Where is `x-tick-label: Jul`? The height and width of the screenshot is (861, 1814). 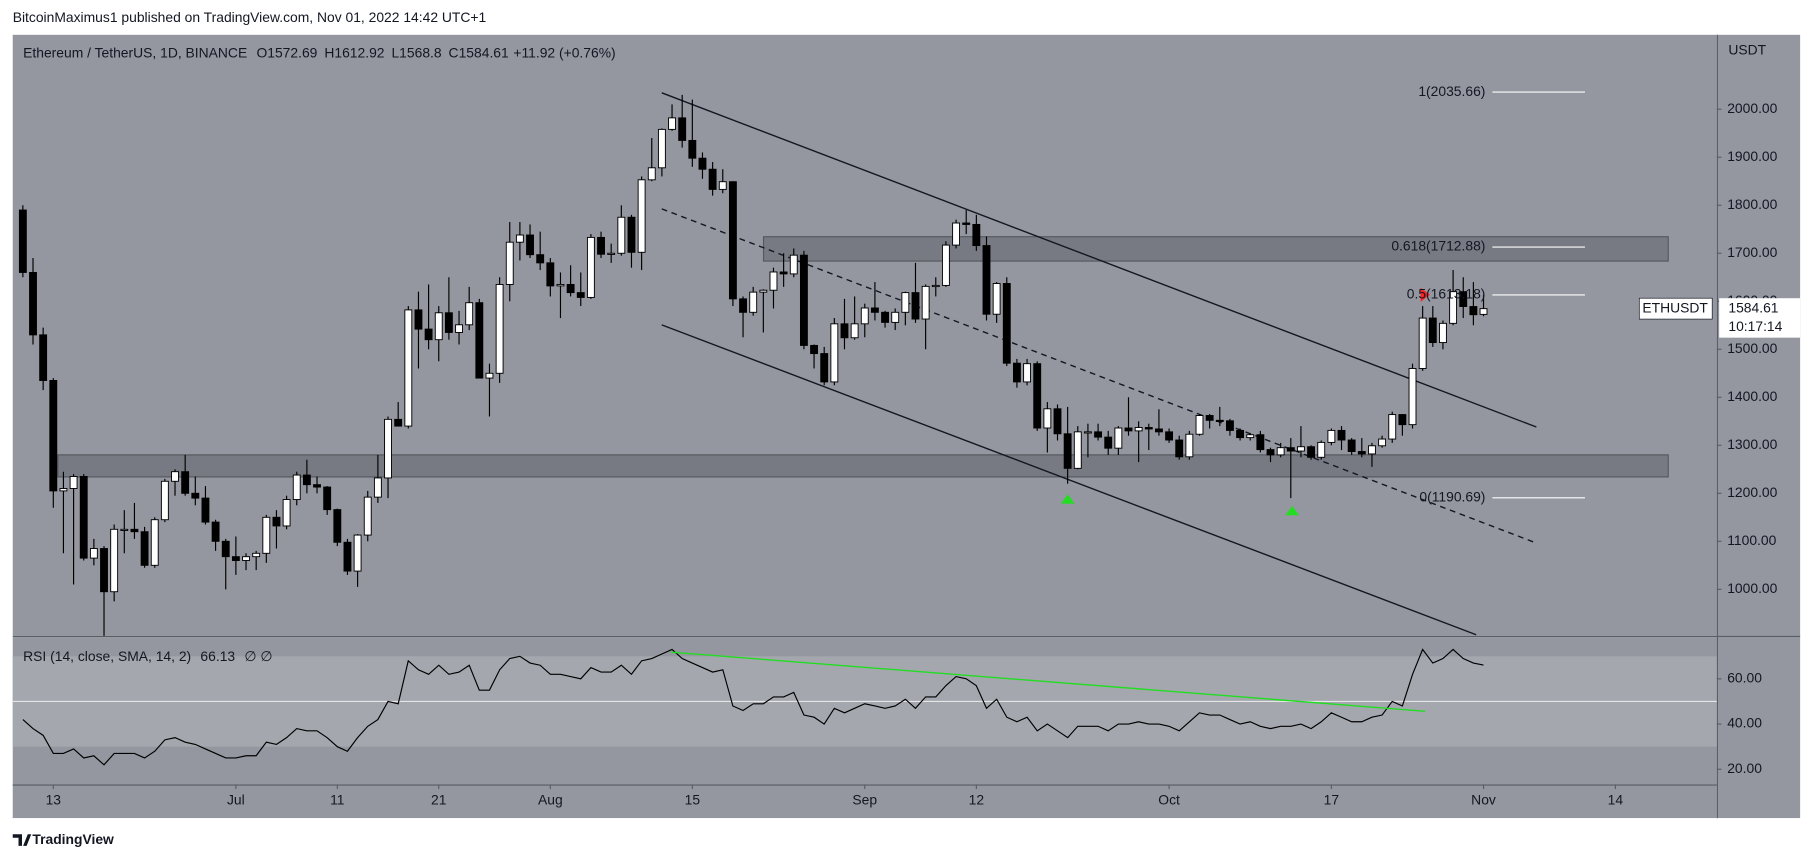 x-tick-label: Jul is located at coordinates (236, 799).